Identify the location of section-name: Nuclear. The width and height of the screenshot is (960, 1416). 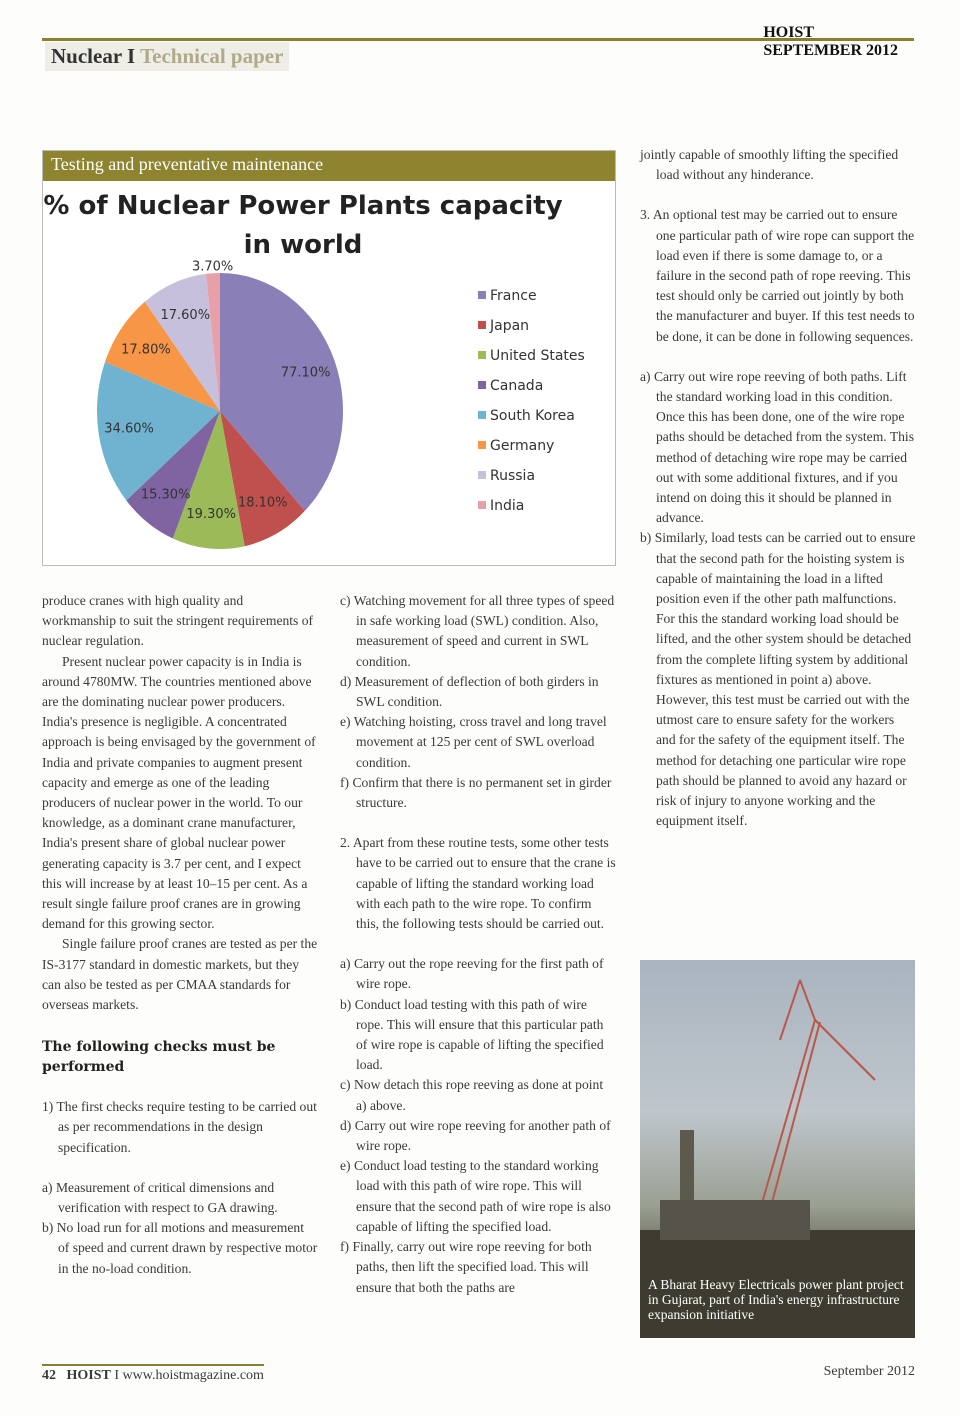
(86, 56).